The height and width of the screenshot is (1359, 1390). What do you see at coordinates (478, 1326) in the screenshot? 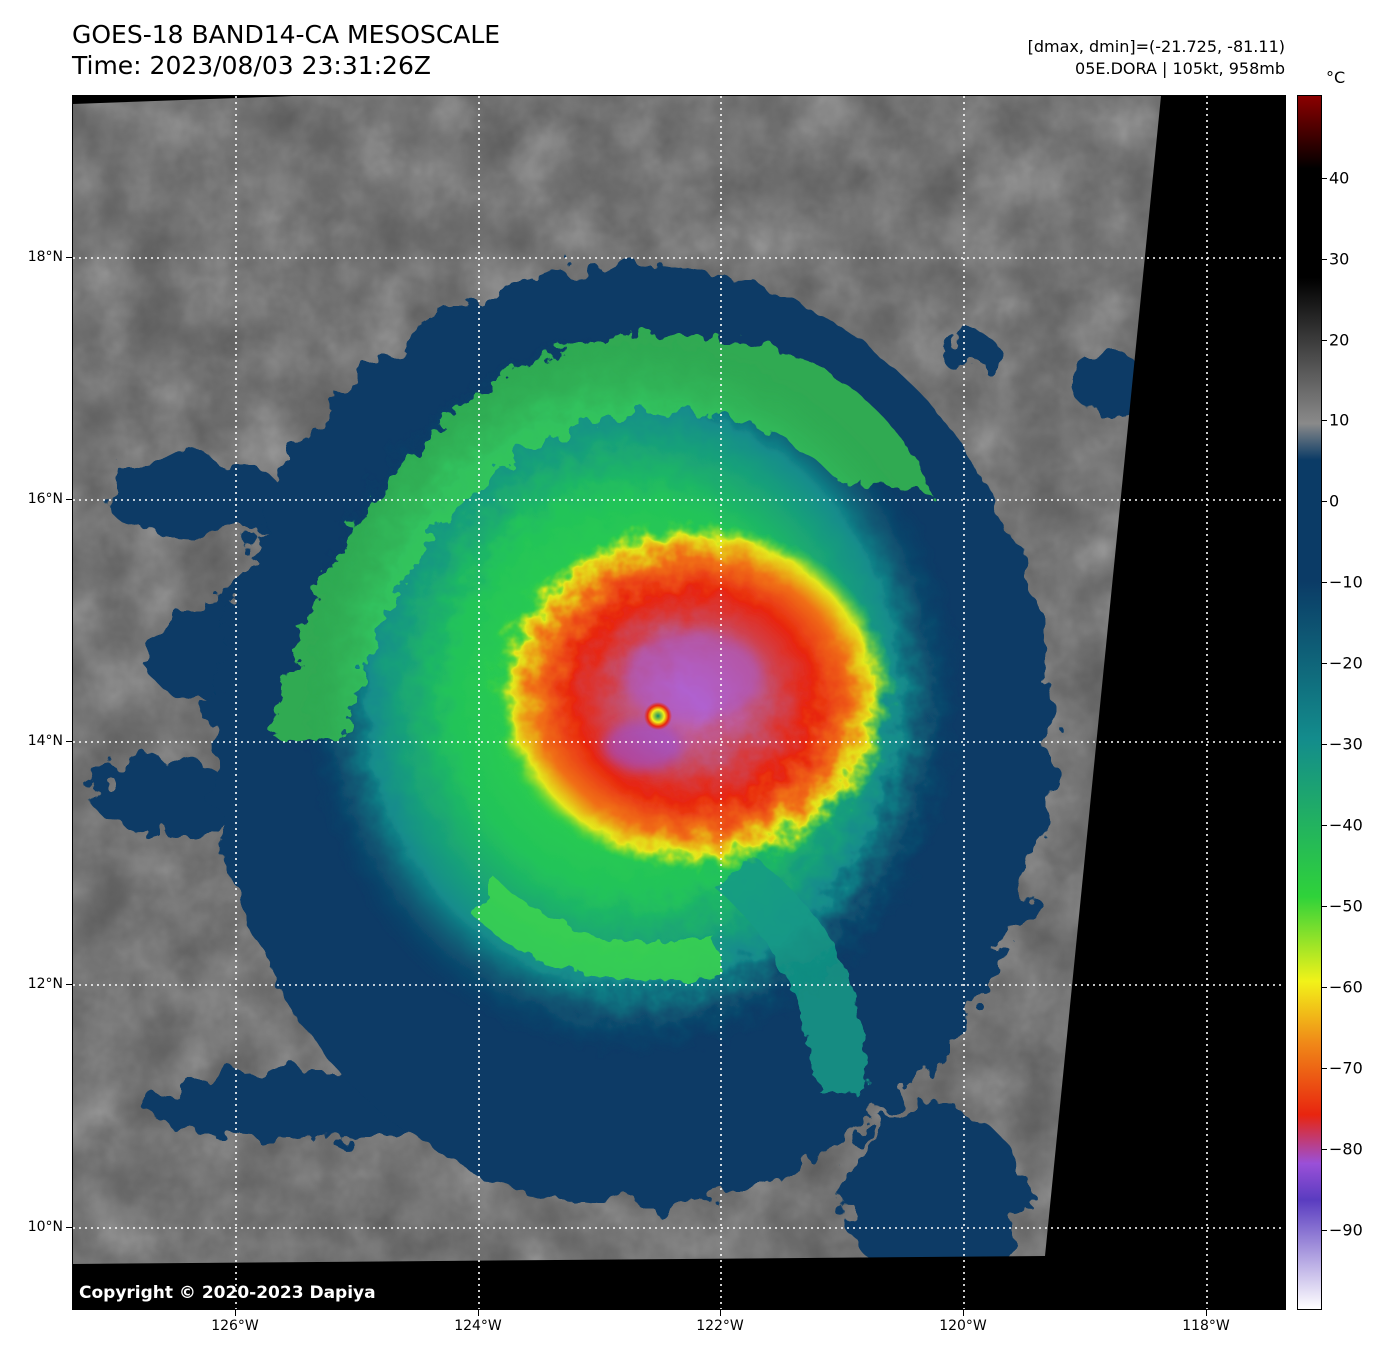
I see `lon-label: 124°W` at bounding box center [478, 1326].